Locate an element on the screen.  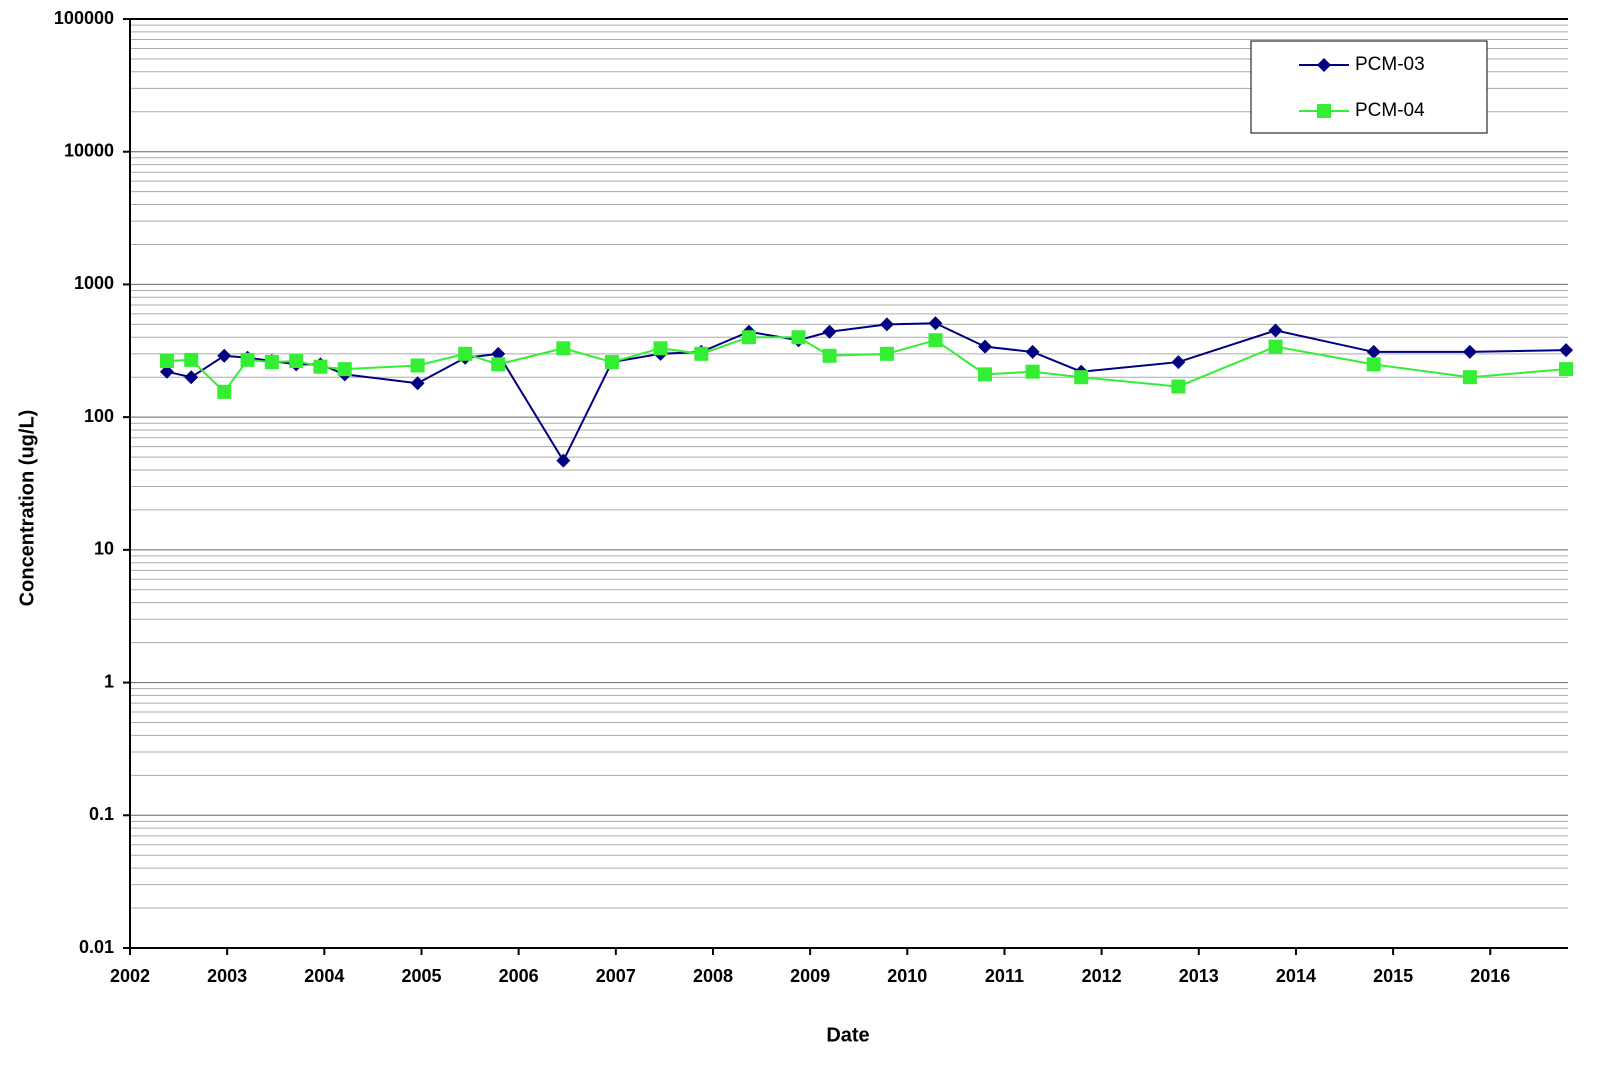
y-tick-label: 100000 is located at coordinates (84, 18).